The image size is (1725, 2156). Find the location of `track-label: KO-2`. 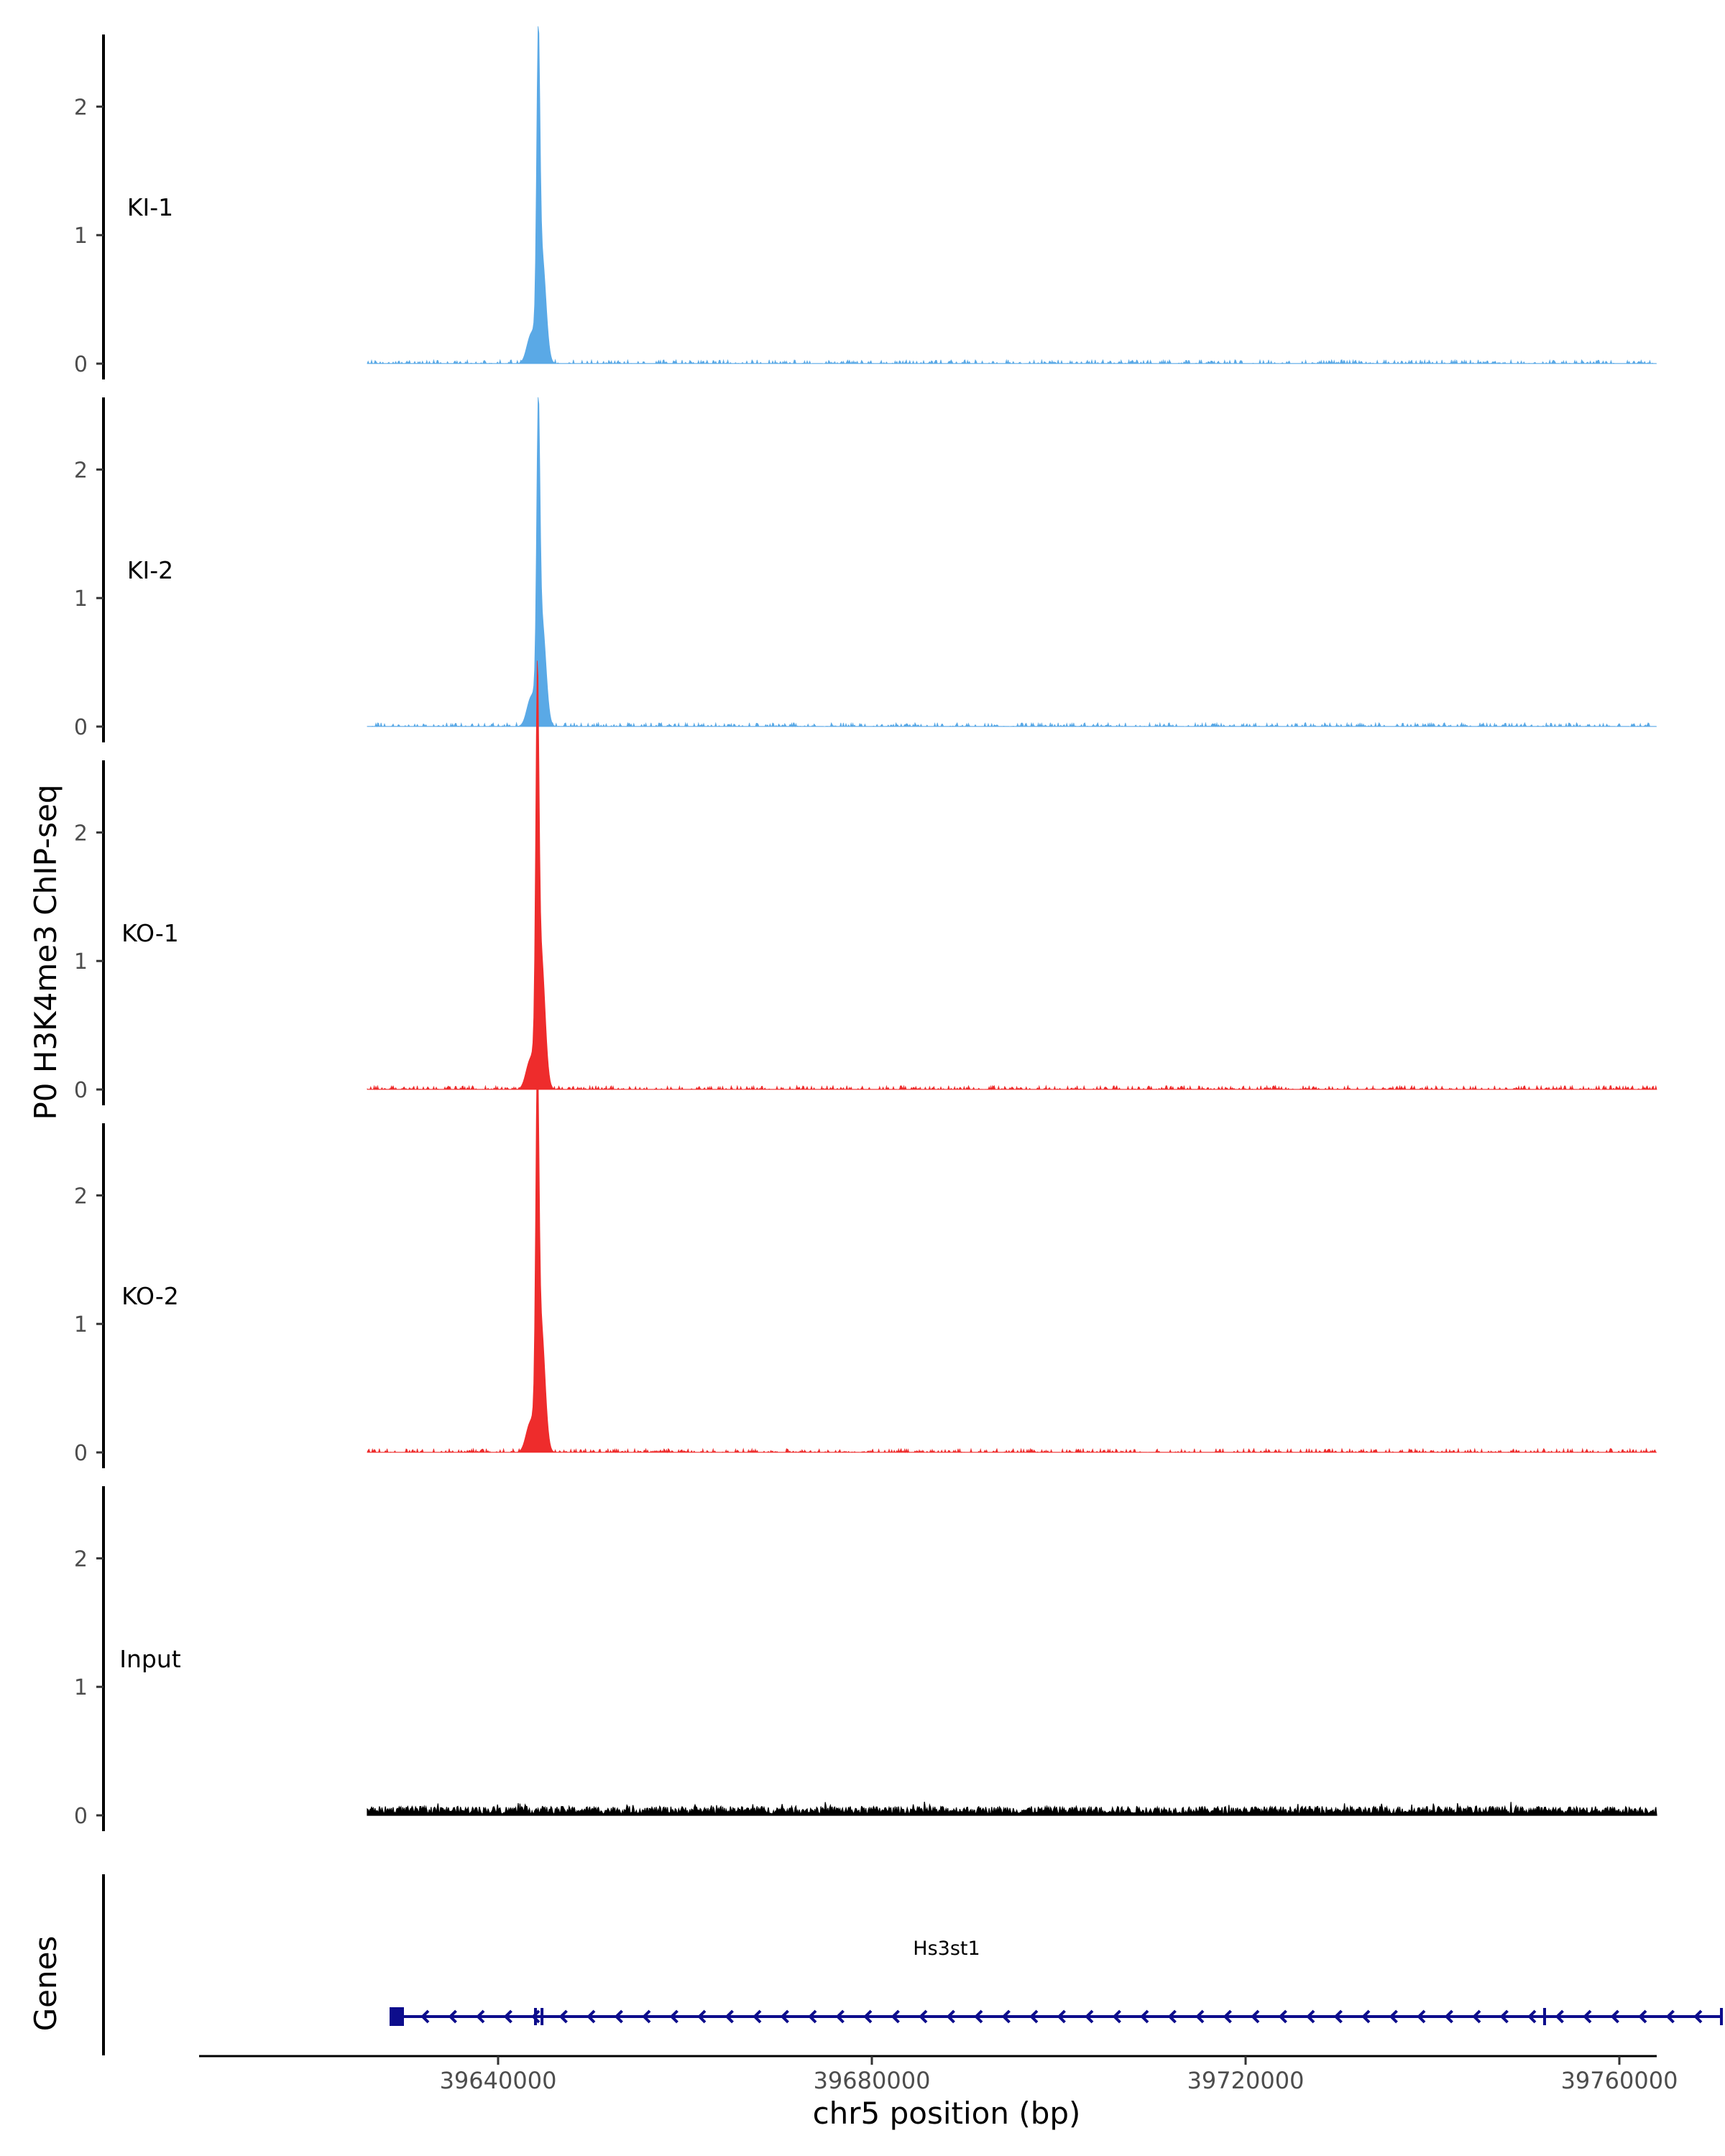

track-label: KO-2 is located at coordinates (150, 1296).